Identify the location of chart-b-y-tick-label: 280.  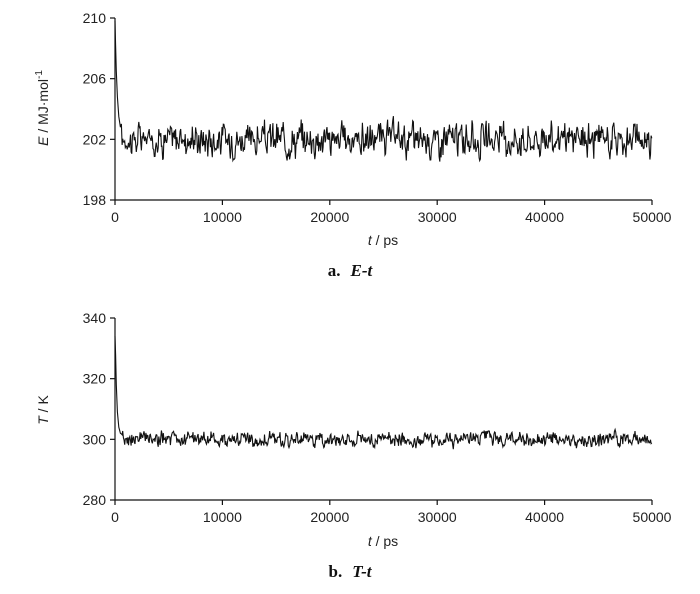
(95, 500).